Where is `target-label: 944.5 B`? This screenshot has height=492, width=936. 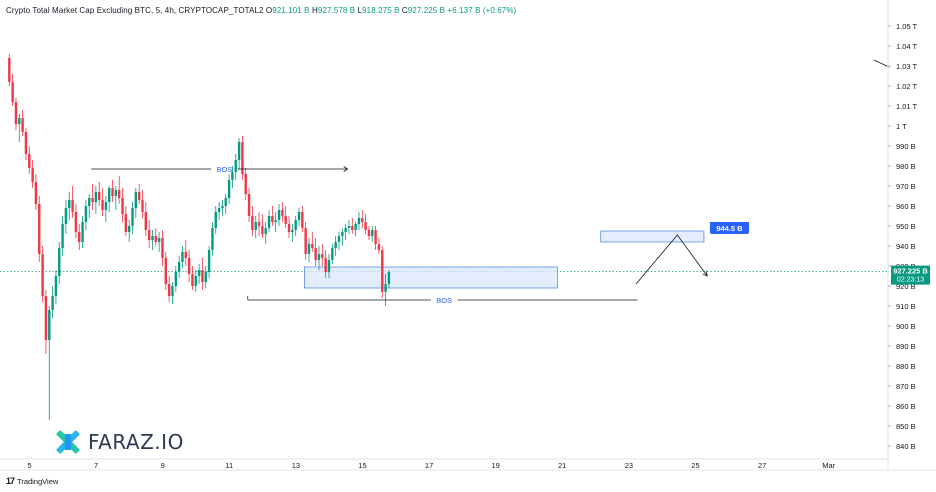
target-label: 944.5 B is located at coordinates (729, 228).